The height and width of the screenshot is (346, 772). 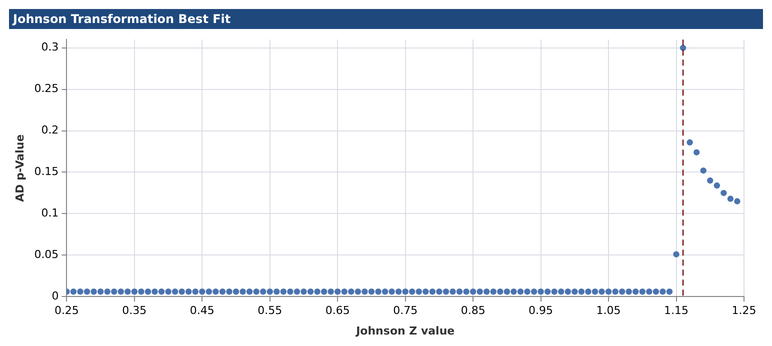 What do you see at coordinates (66, 311) in the screenshot?
I see `x-tick-label: 0.25` at bounding box center [66, 311].